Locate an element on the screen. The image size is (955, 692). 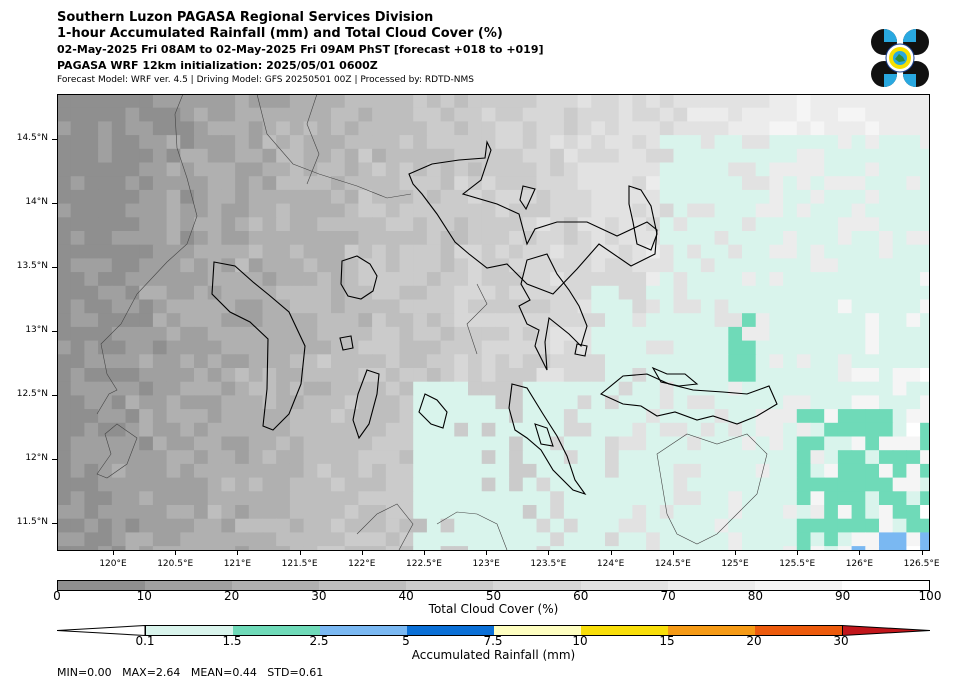
latitude-label: 14.5°N is located at coordinates (32, 138).